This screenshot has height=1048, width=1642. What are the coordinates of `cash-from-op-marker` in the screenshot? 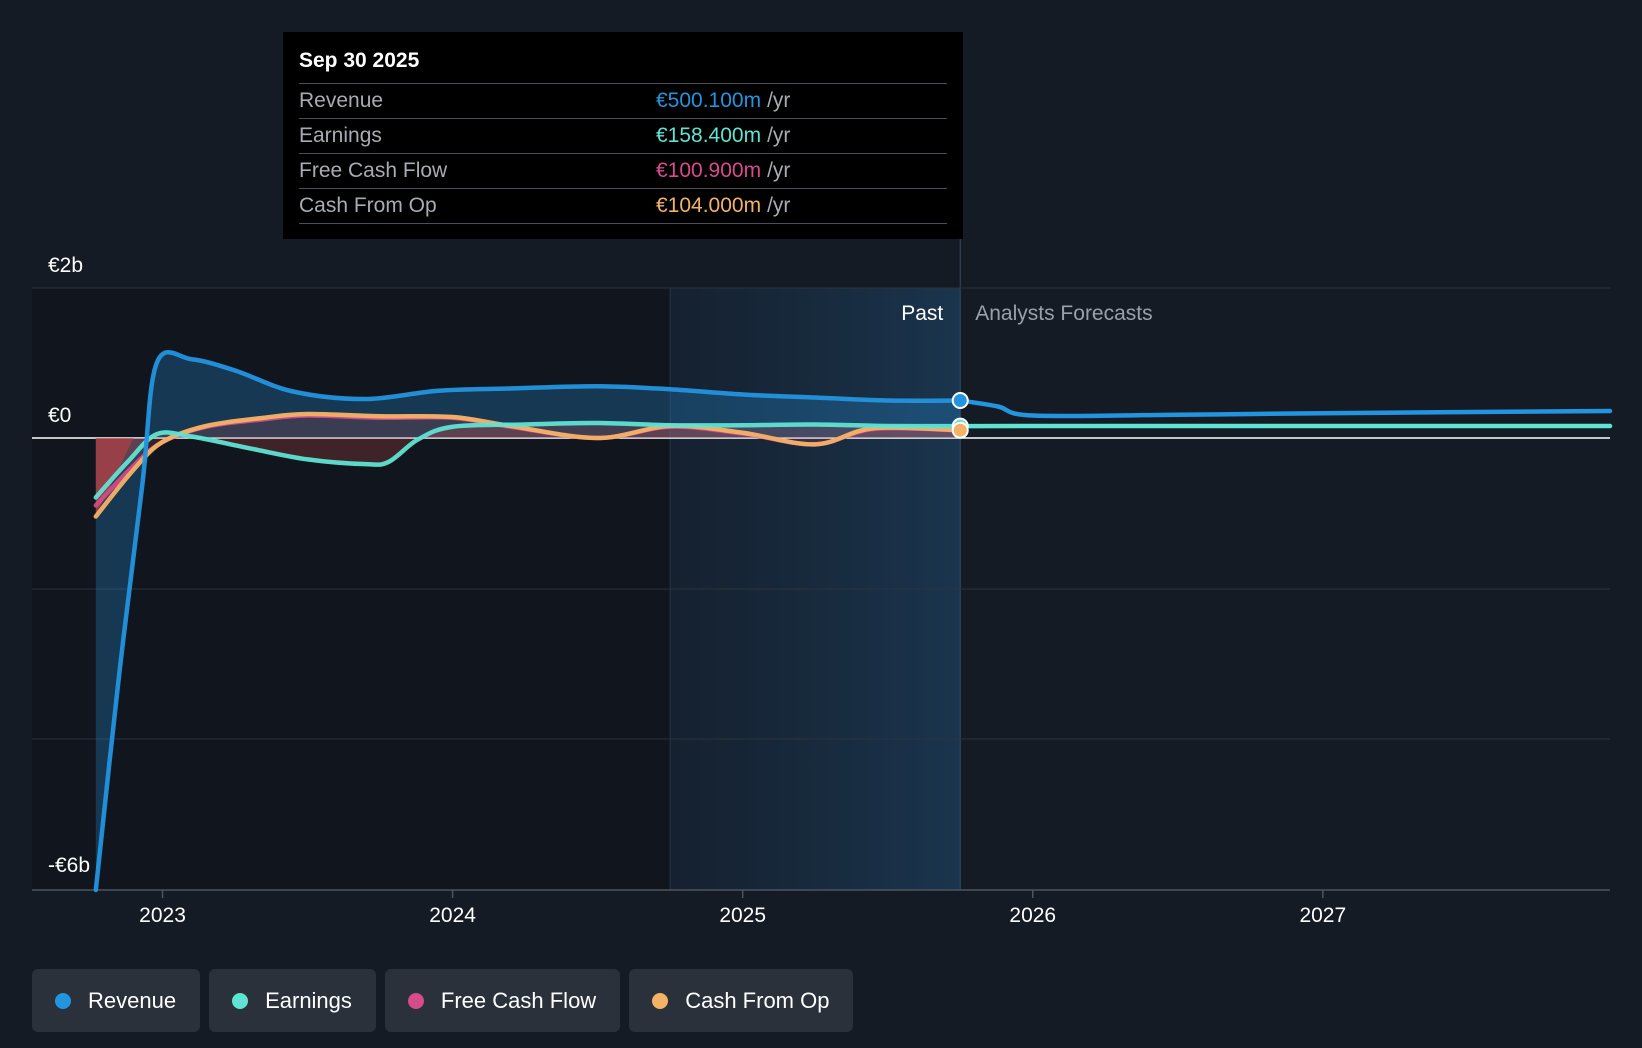 It's located at (960, 430).